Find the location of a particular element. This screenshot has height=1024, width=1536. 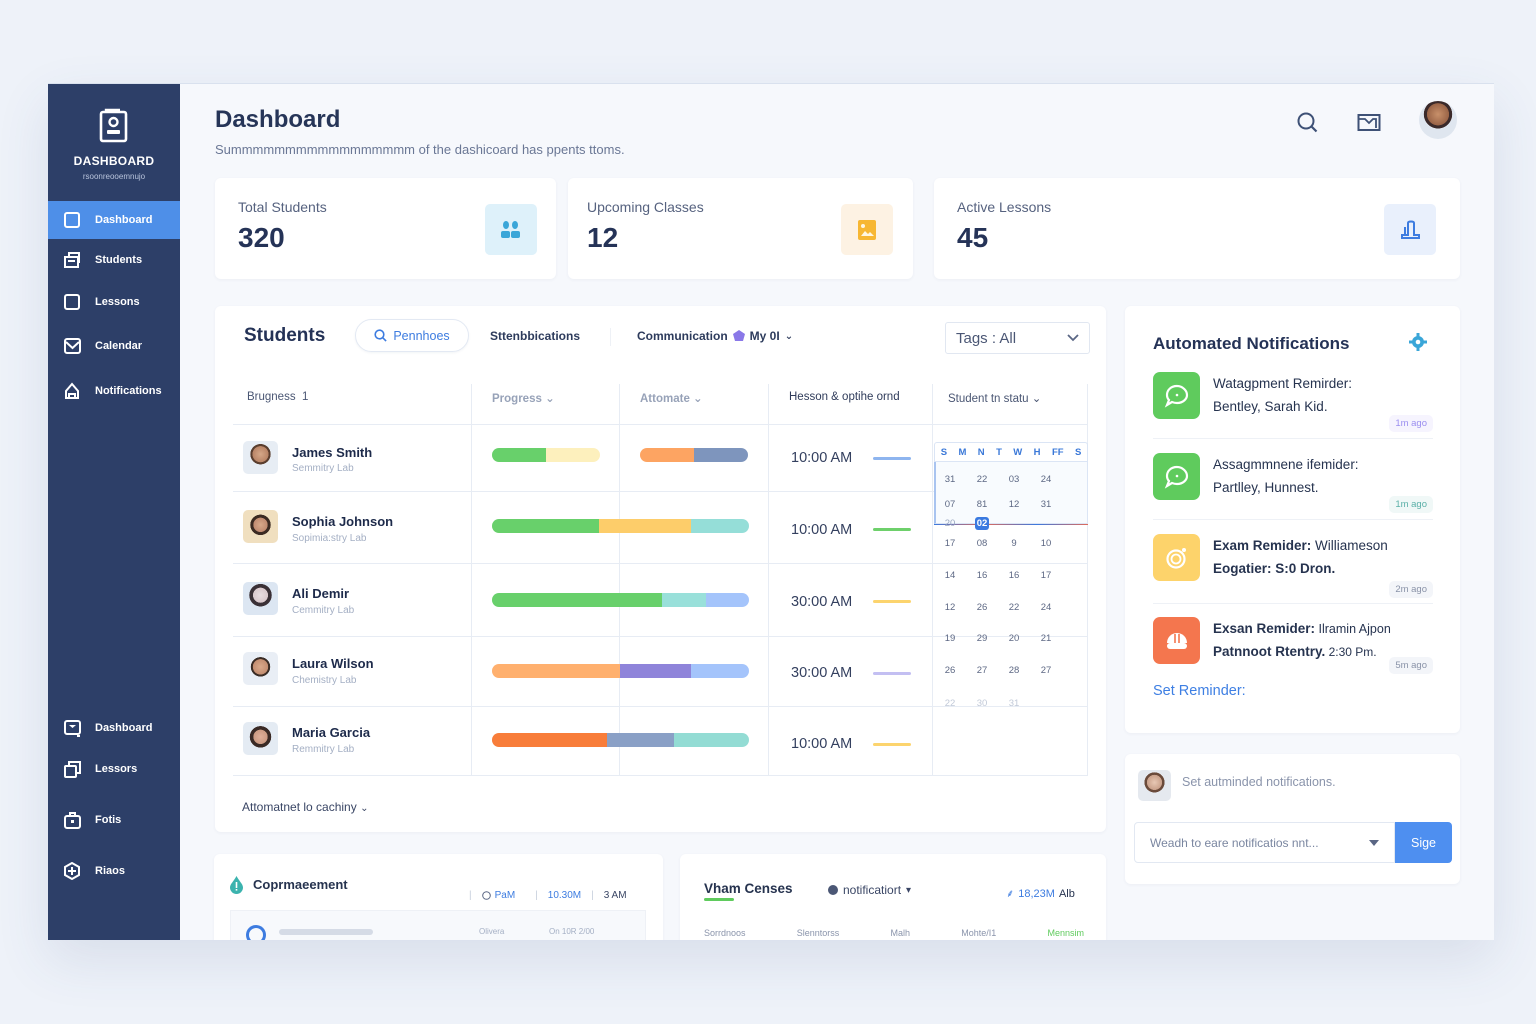

column-header-status: Student tn statu ⌄ is located at coordinates (994, 398).